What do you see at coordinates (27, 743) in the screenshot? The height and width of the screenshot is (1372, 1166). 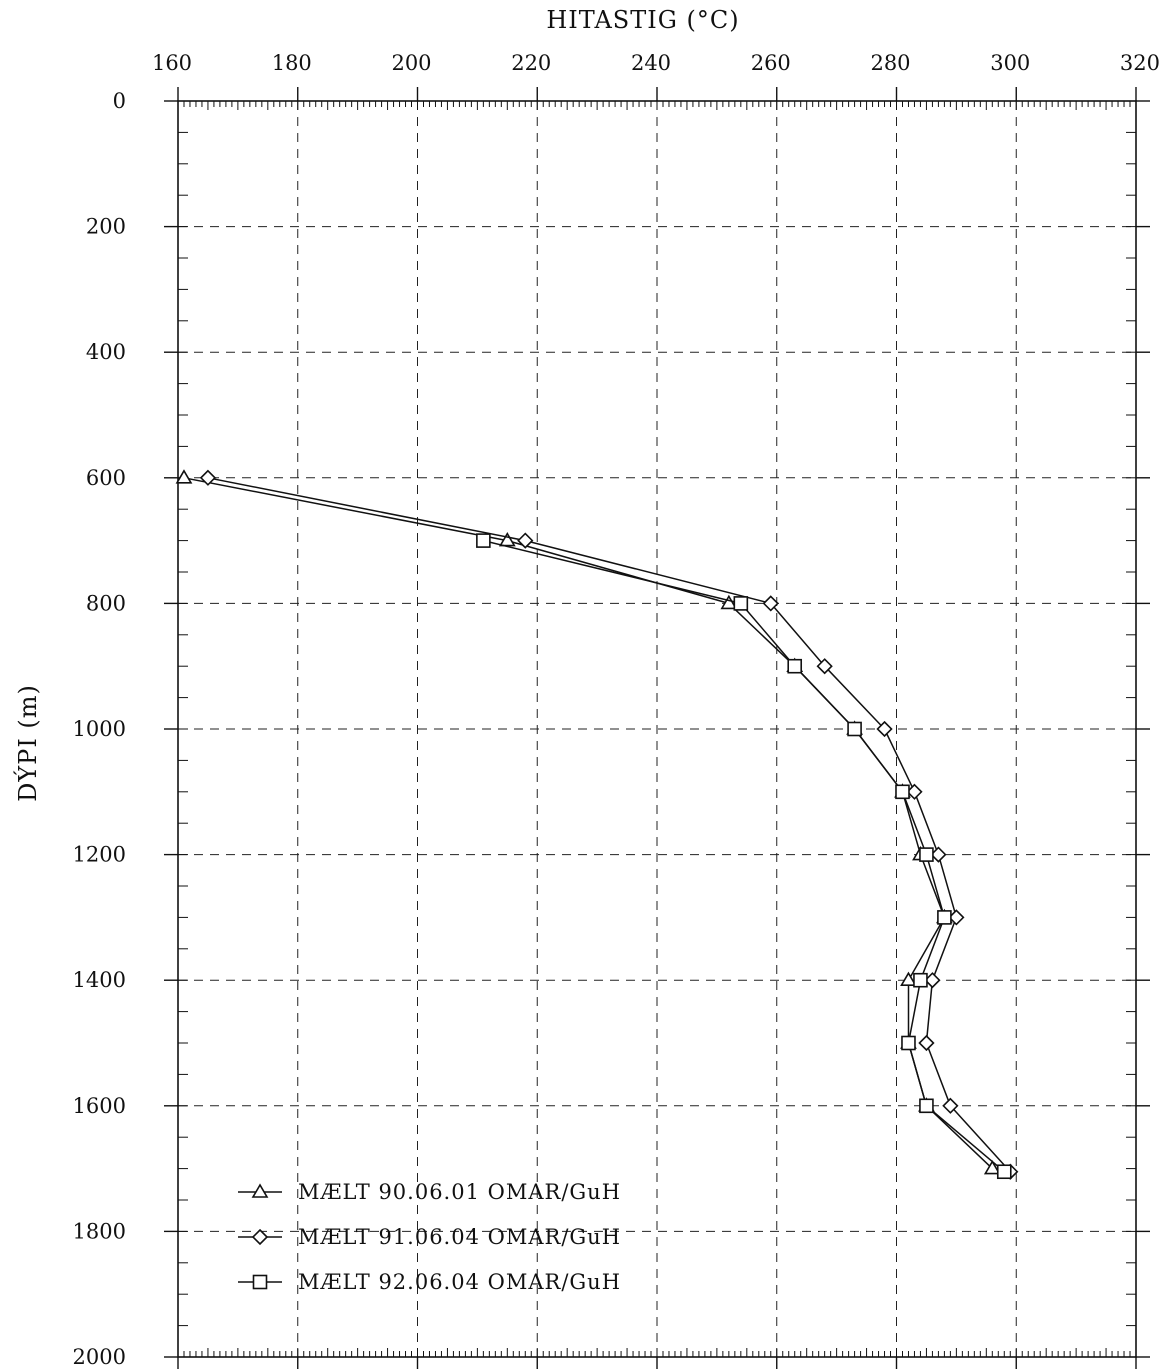 I see `y-axis-title: DÝPI (m)` at bounding box center [27, 743].